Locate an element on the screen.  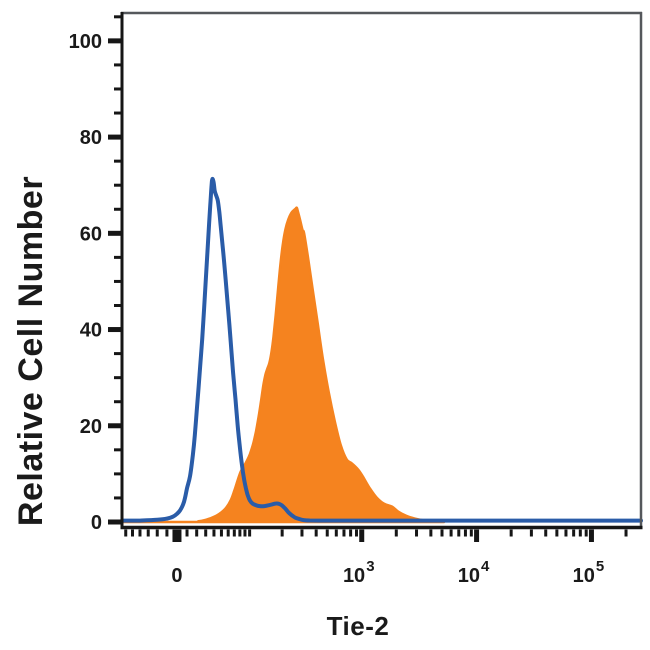
x-tick-label: 10⁴ is located at coordinates (474, 572).